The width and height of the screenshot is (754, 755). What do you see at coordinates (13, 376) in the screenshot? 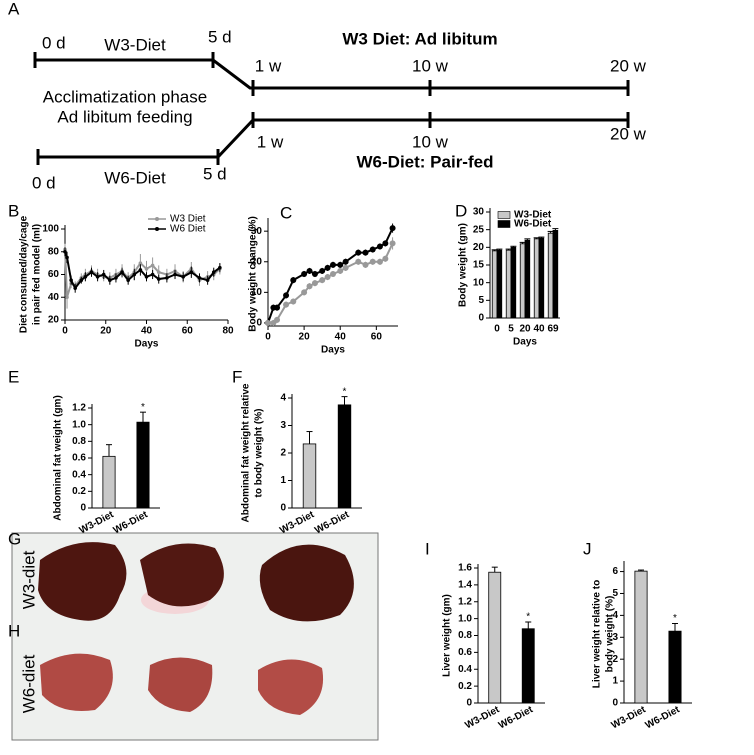
I see `panel-label: E` at bounding box center [13, 376].